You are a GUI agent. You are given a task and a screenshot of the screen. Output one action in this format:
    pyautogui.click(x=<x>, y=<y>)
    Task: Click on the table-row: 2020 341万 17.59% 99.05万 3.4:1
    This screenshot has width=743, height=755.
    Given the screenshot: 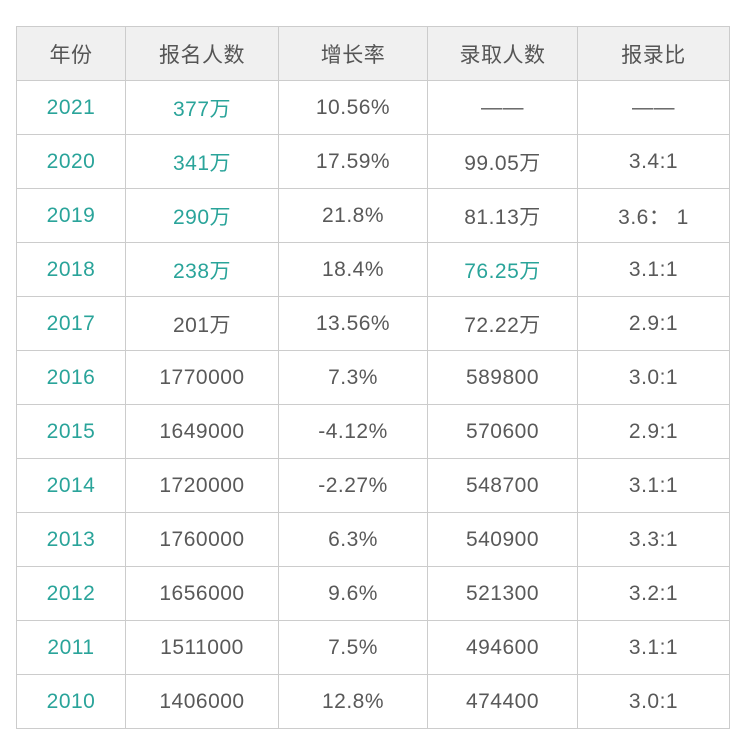 What is the action you would take?
    pyautogui.click(x=373, y=161)
    